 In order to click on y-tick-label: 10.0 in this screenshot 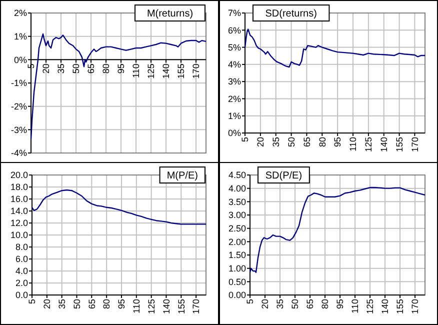, I will do `click(19, 235)`.